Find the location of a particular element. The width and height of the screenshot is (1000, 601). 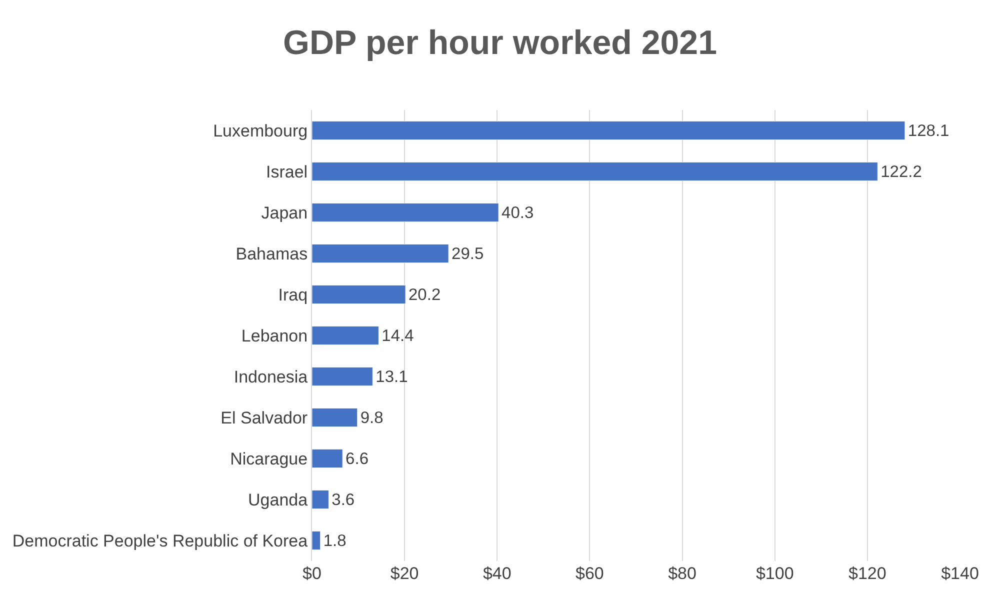

data-label: 13.1 is located at coordinates (392, 377).